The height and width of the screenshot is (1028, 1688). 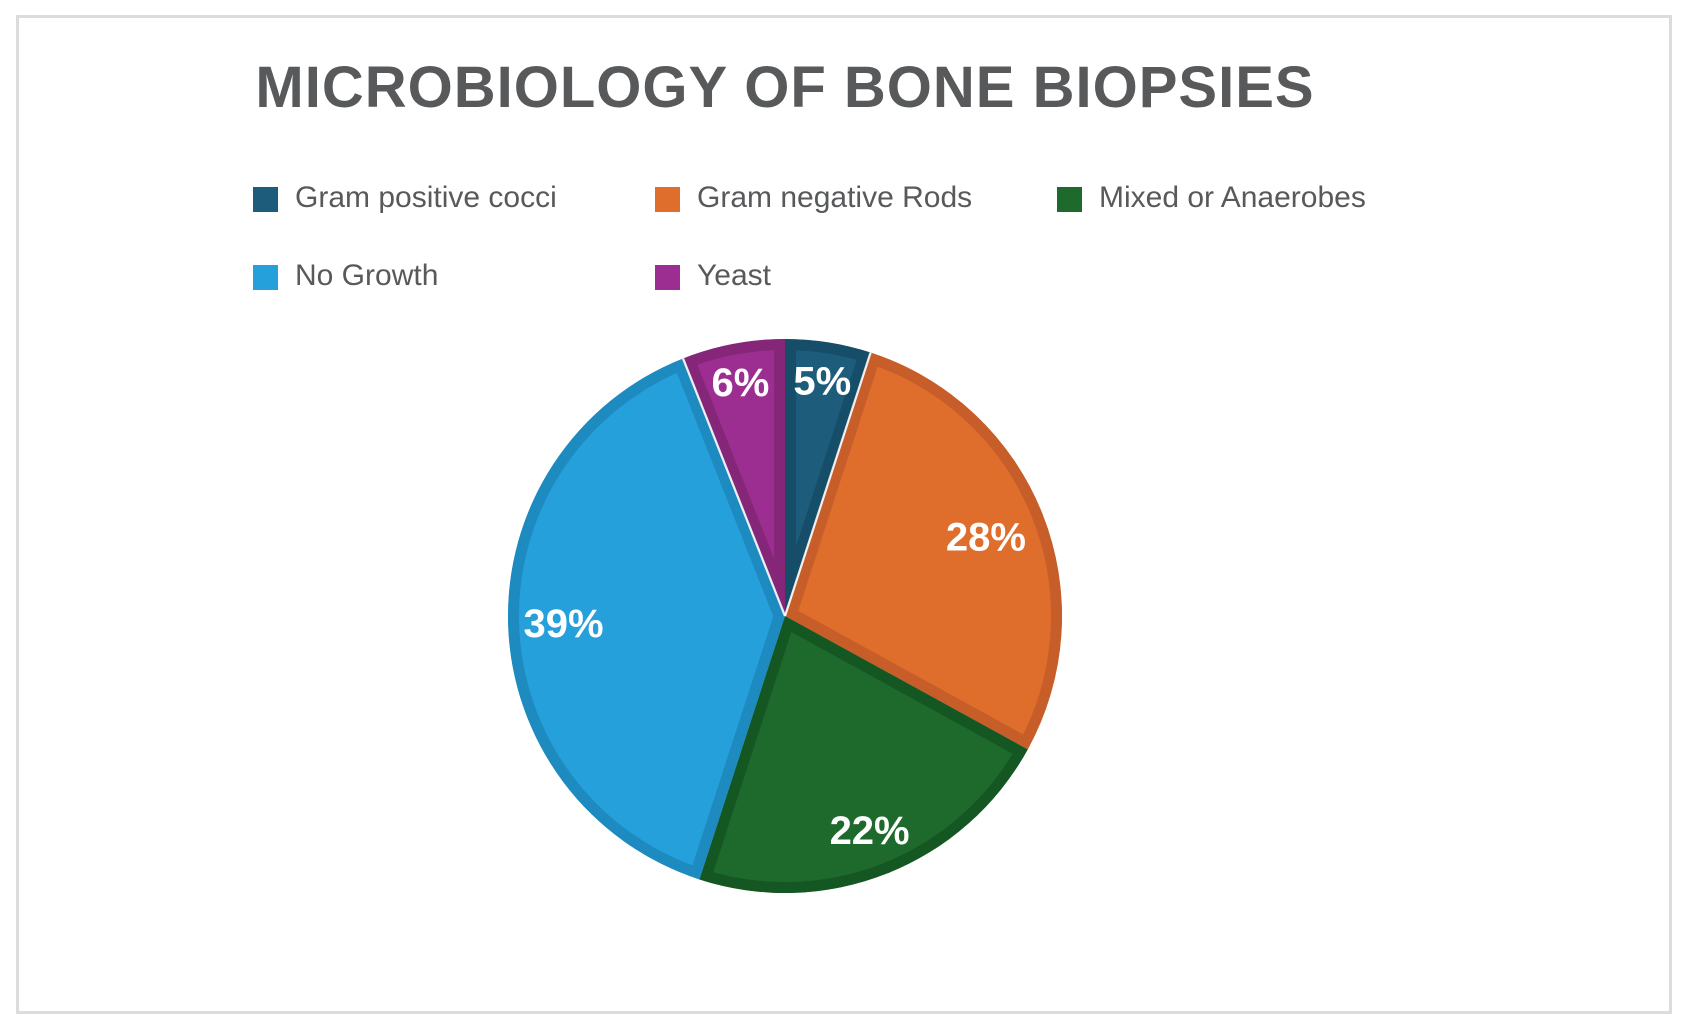 What do you see at coordinates (785, 87) in the screenshot?
I see `chart-title: MICROBIOLOGY OF BONE BIOPSIES` at bounding box center [785, 87].